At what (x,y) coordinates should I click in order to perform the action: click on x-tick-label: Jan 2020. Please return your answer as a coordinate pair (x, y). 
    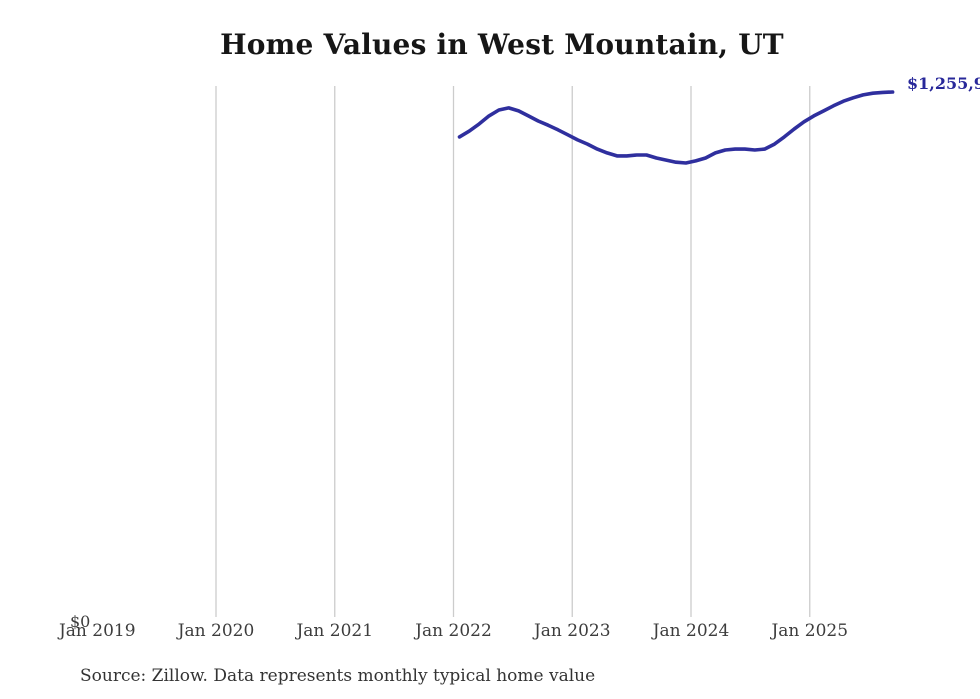
    Looking at the image, I should click on (216, 631).